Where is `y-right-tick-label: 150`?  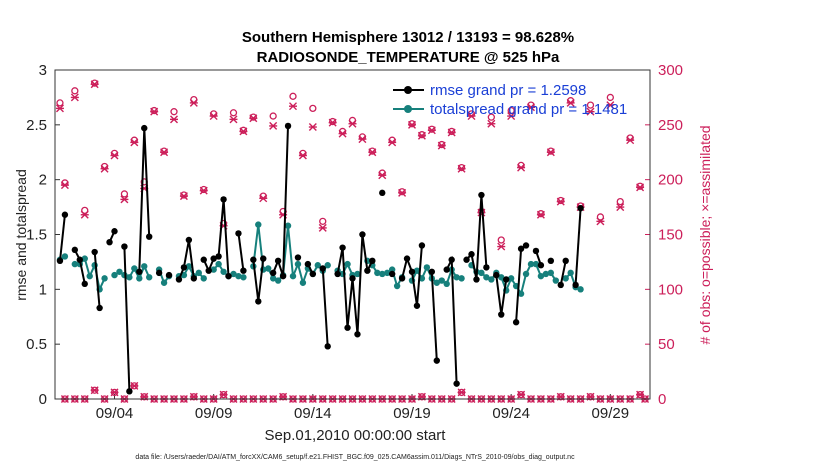 y-right-tick-label: 150 is located at coordinates (670, 235).